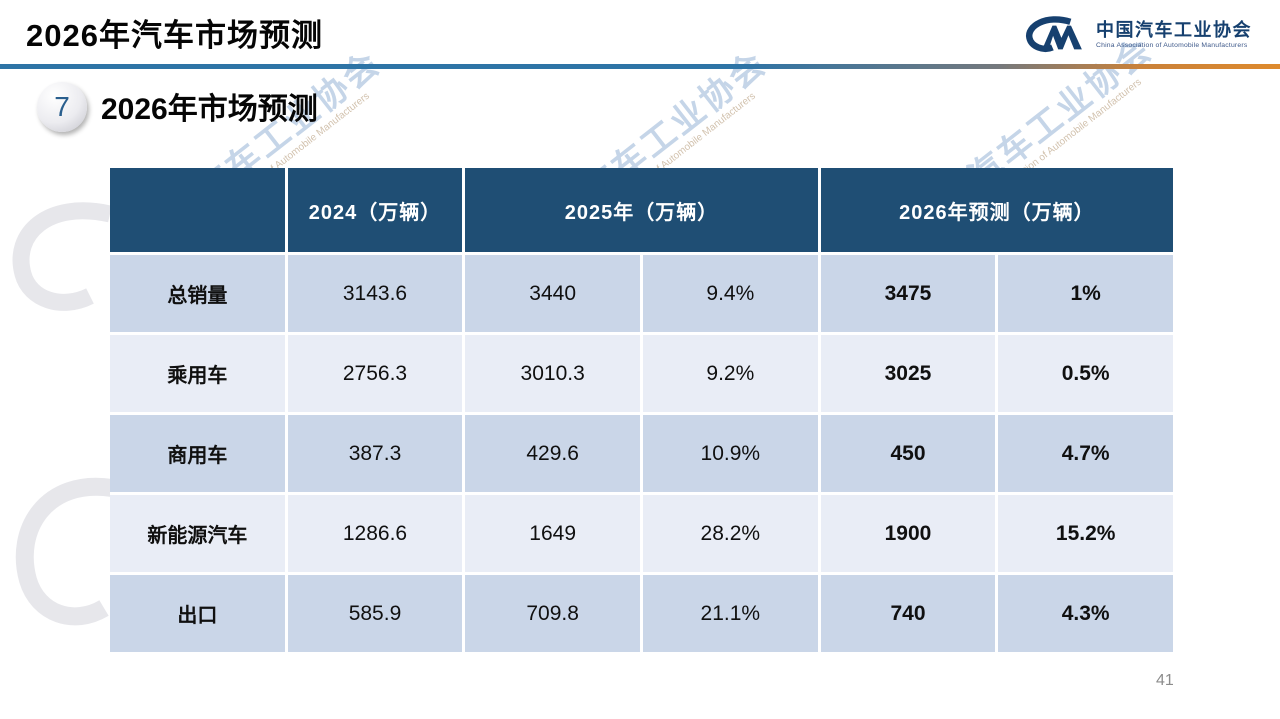 Image resolution: width=1280 pixels, height=719 pixels. What do you see at coordinates (730, 533) in the screenshot?
I see `cell-2025-growth: 28.2%` at bounding box center [730, 533].